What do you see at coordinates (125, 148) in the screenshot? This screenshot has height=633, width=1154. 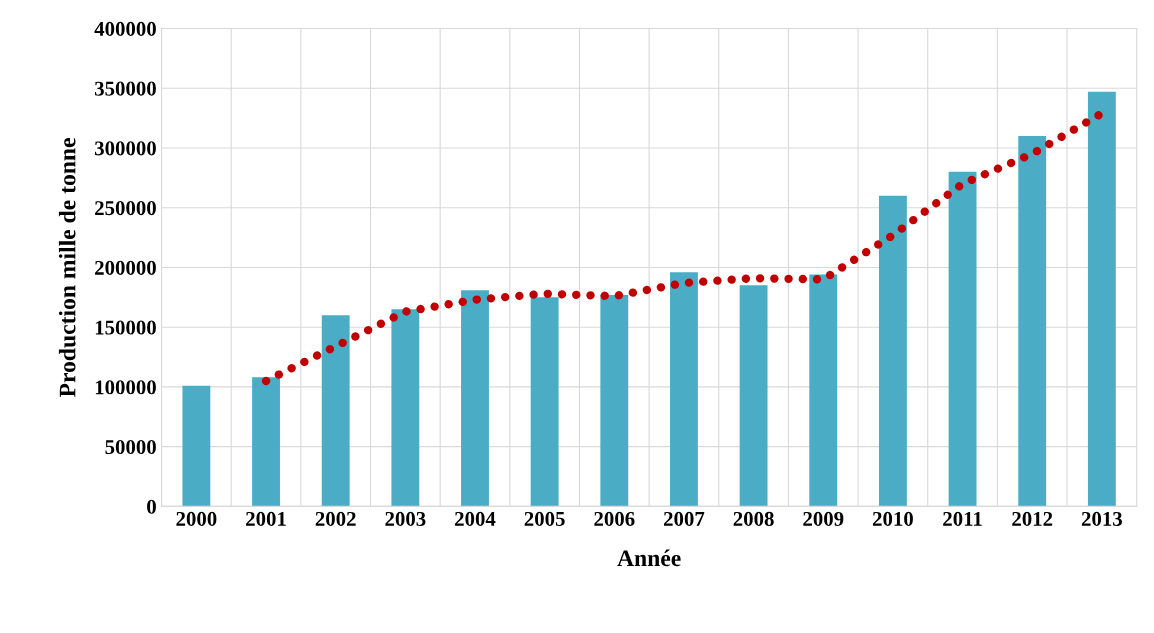 I see `y-tick-label: 300000` at bounding box center [125, 148].